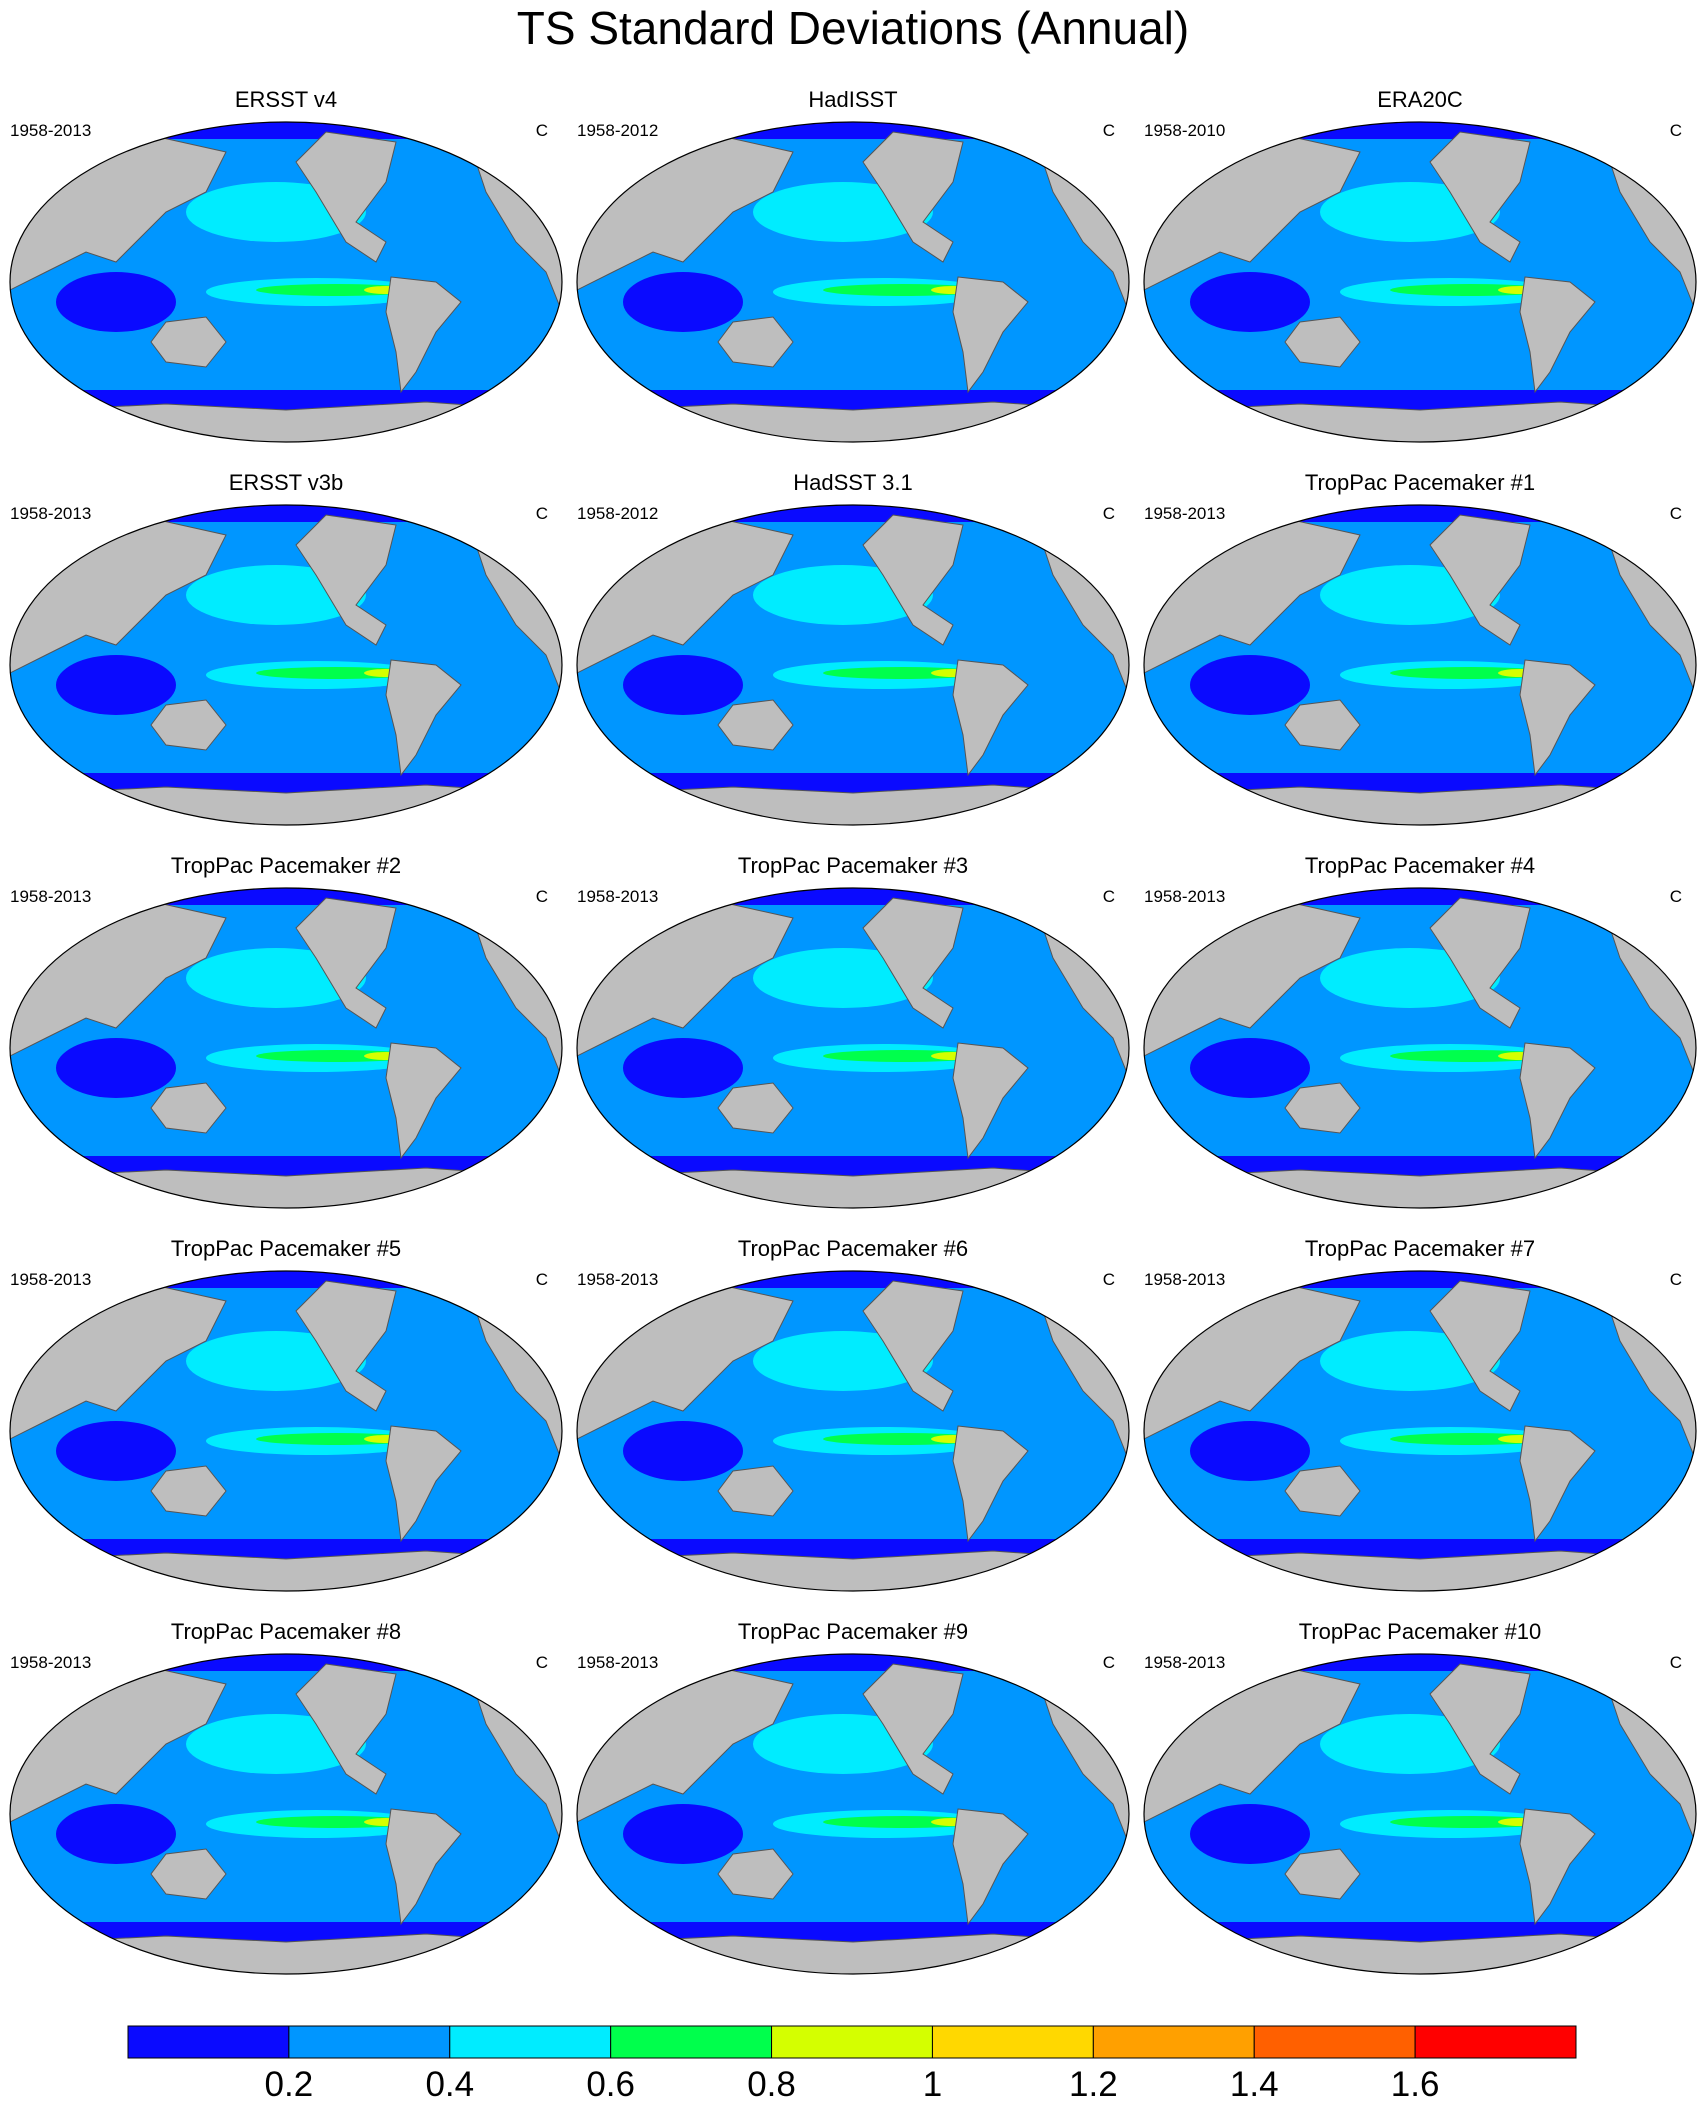 The width and height of the screenshot is (1706, 2113). I want to click on map-panel: HadSST 3.1 1958-2012 C, so click(853, 650).